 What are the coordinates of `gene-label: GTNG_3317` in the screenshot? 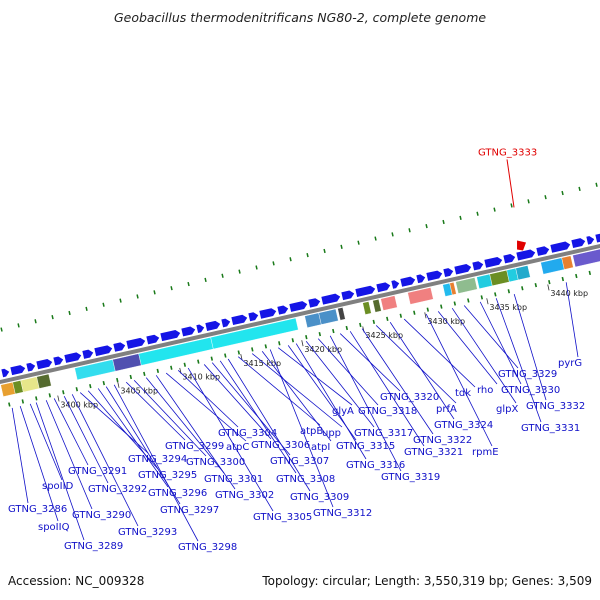 It's located at (383, 433).